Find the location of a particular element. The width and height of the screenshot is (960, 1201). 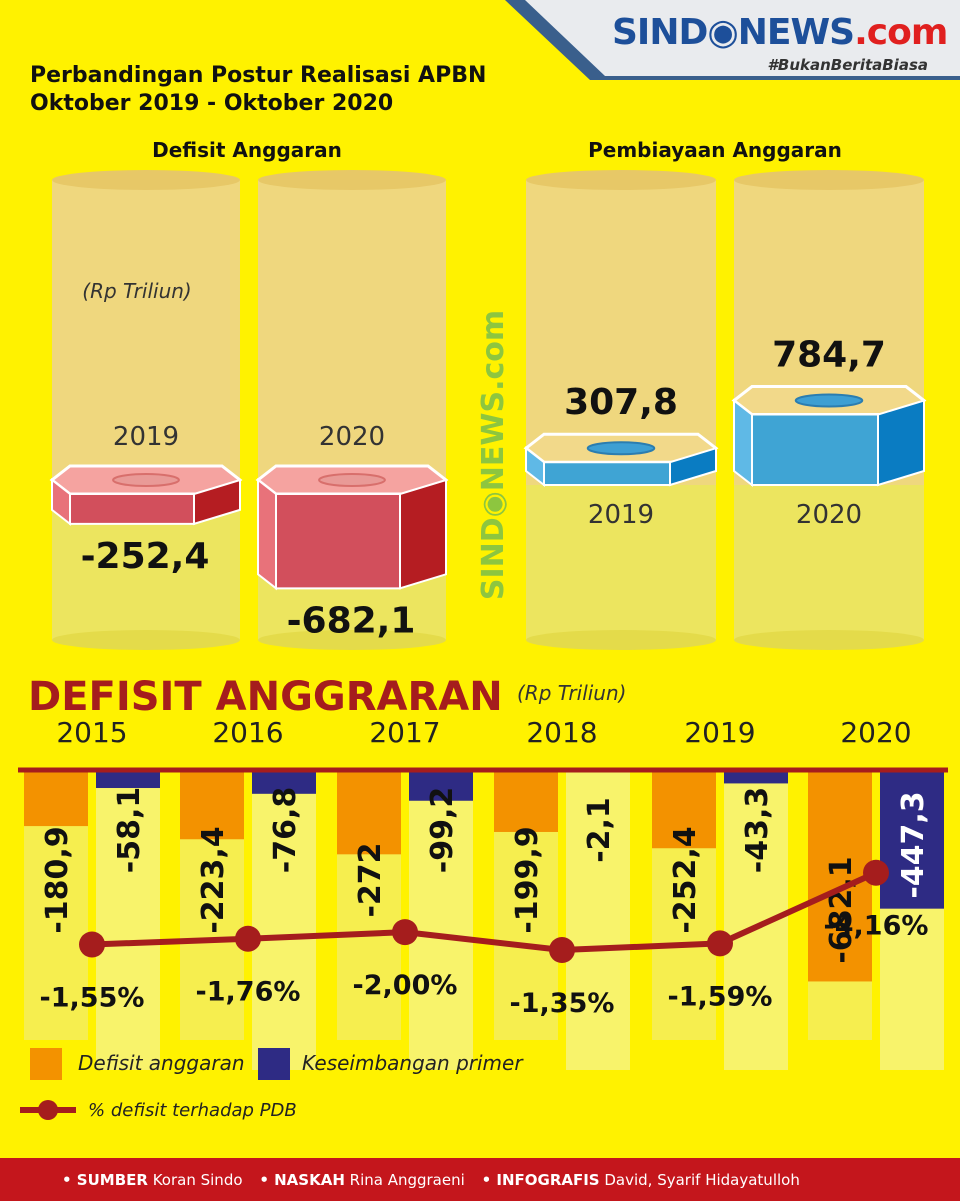

year-label-2018: 2018 is located at coordinates (561, 732).